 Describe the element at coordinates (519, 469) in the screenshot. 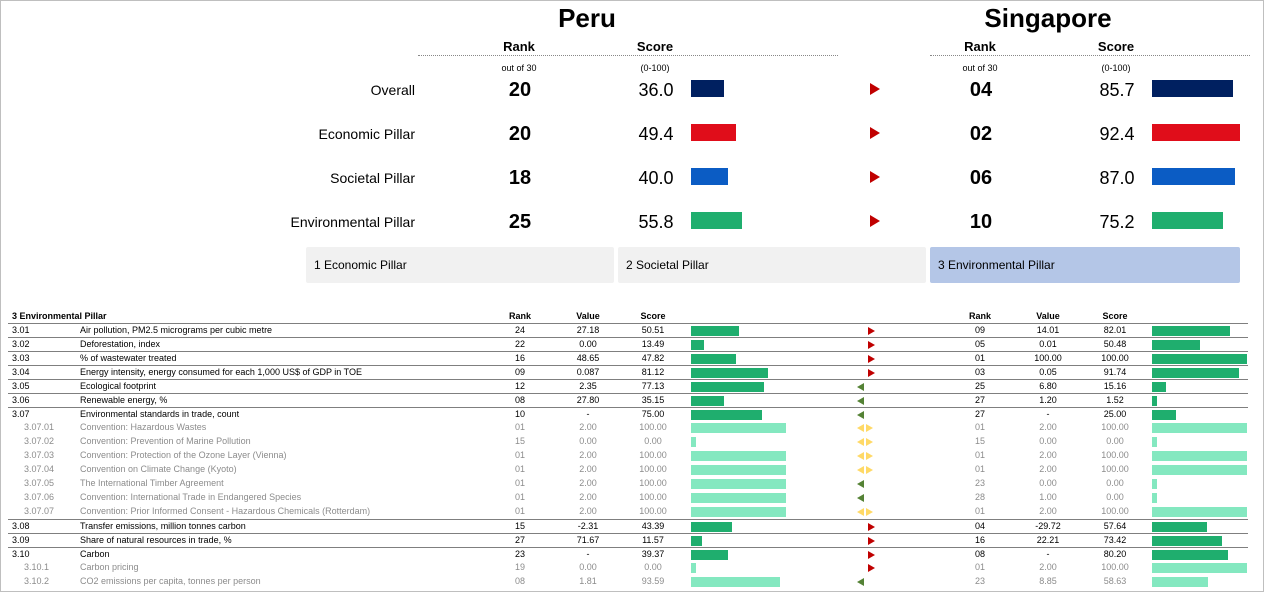

I see `left-rank: 01` at that location.